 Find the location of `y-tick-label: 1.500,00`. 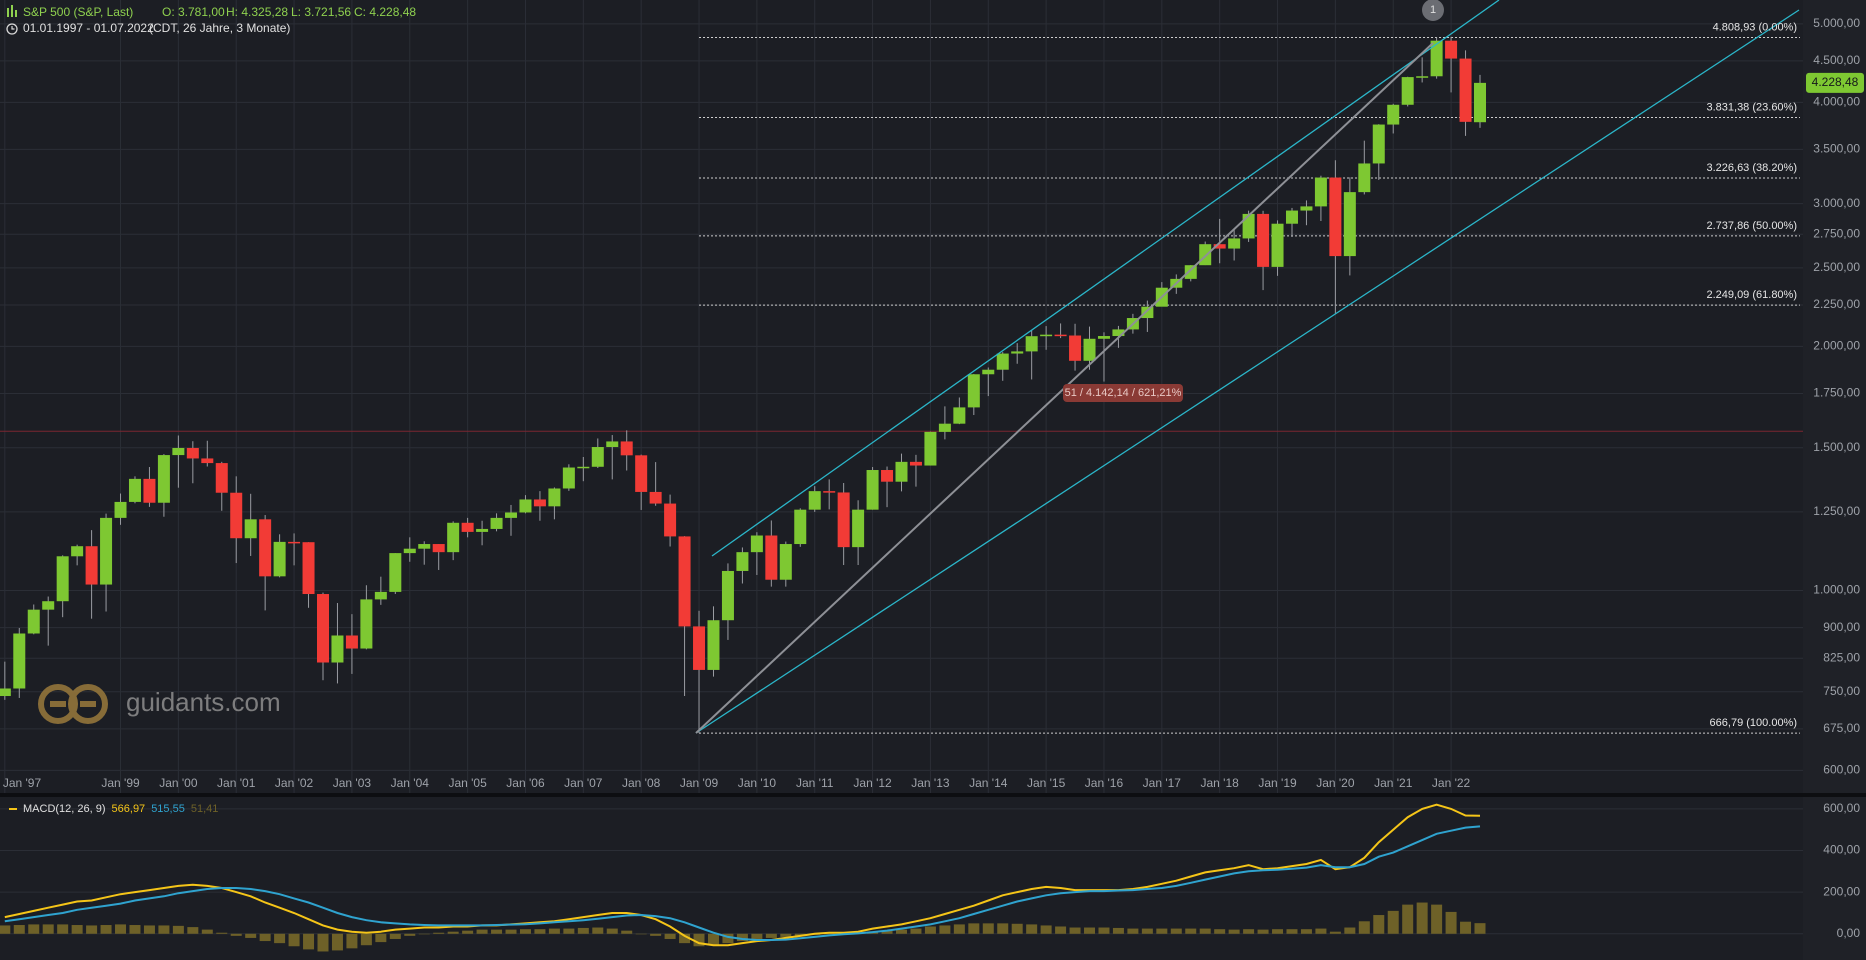

y-tick-label: 1.500,00 is located at coordinates (1836, 447).